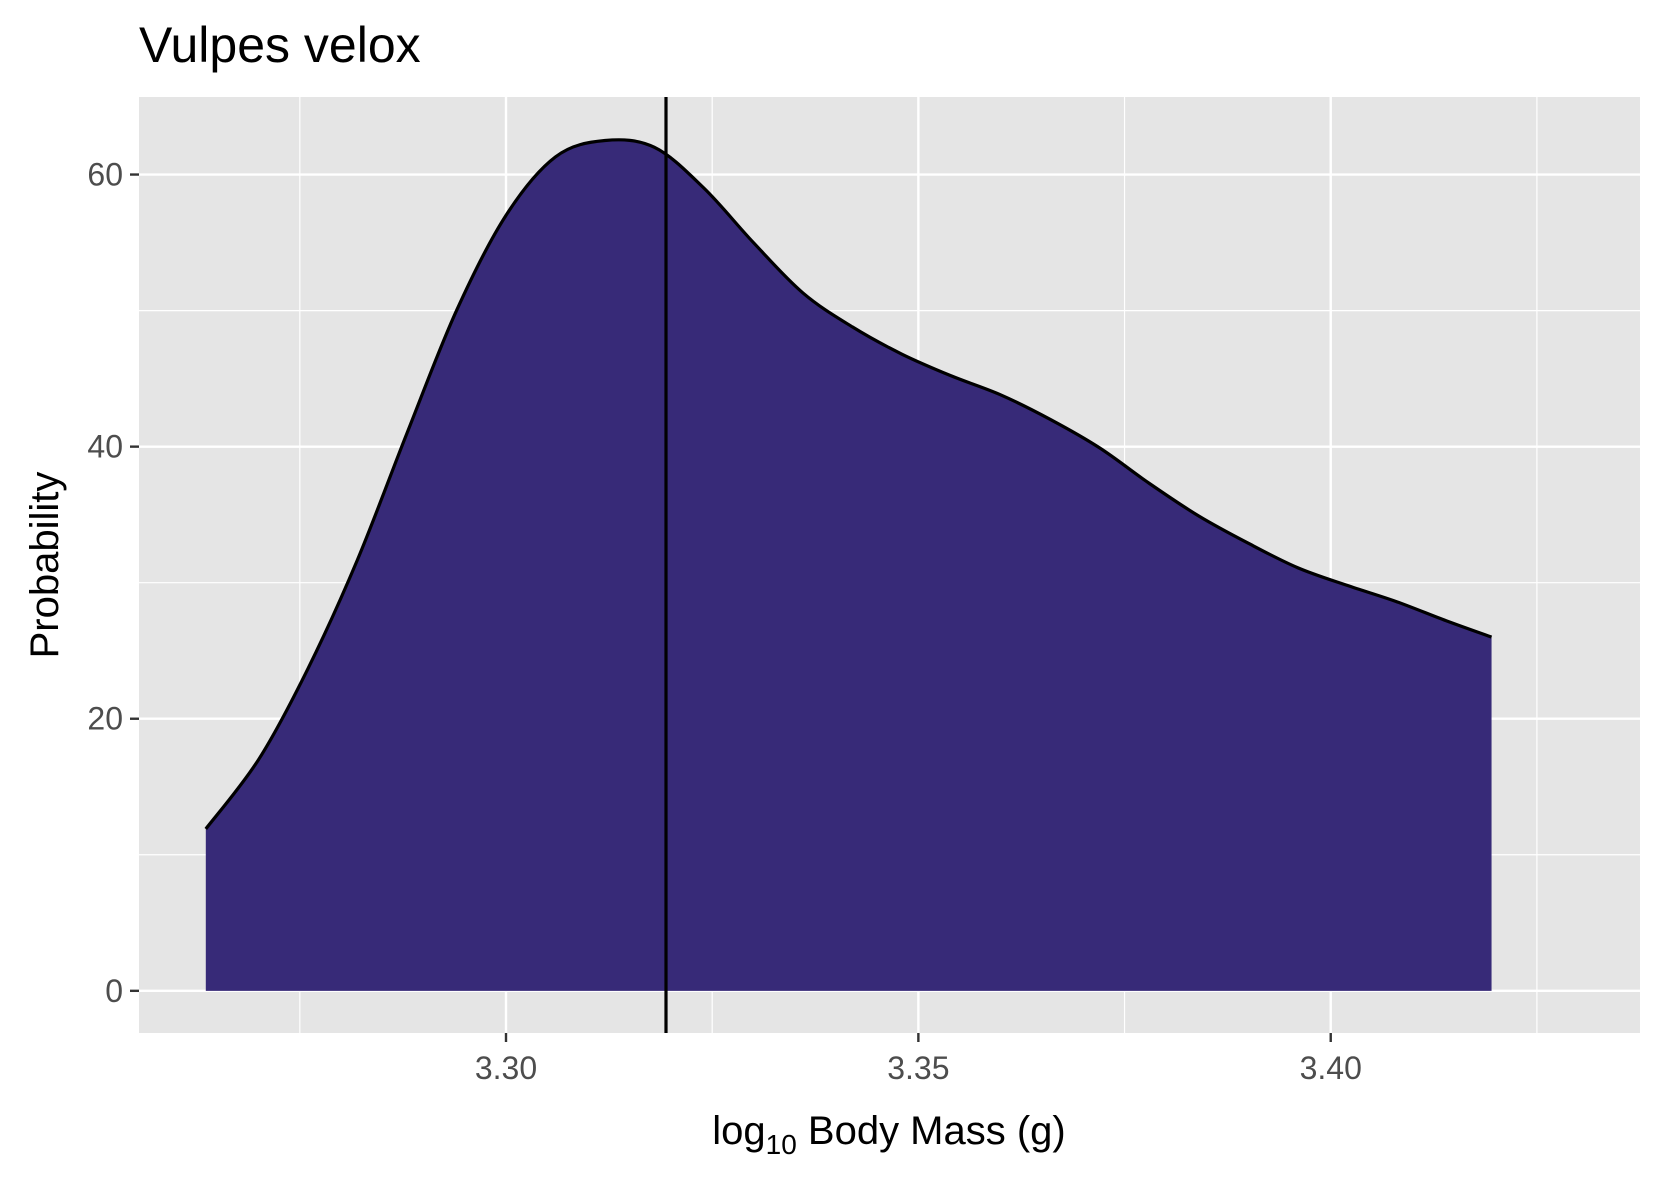  I want to click on x-axis-title: log10 Body Mass (g), so click(889, 1134).